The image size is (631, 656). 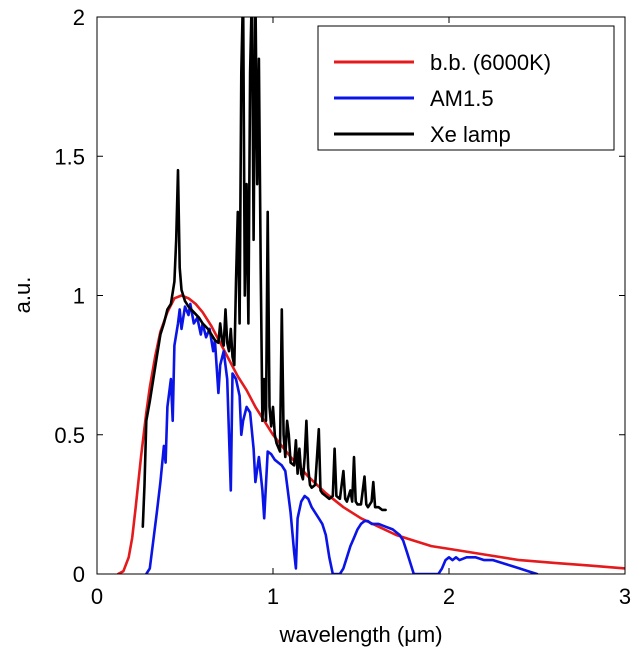 I want to click on legend: b.b. (6000K) AM1.5 Xe lamp, so click(x=466, y=88).